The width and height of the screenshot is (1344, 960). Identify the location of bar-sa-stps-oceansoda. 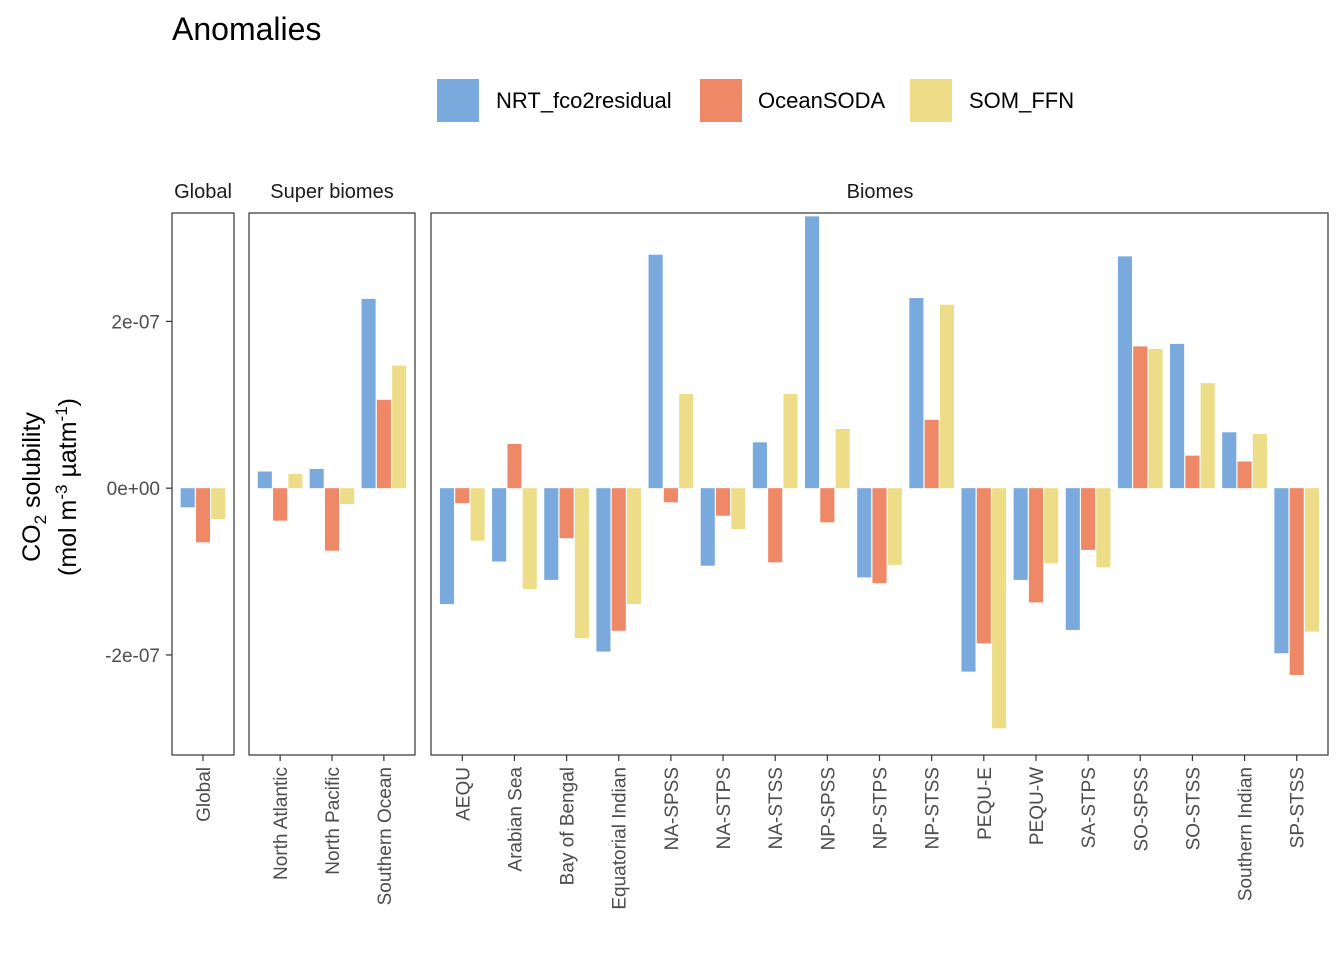
(1088, 519).